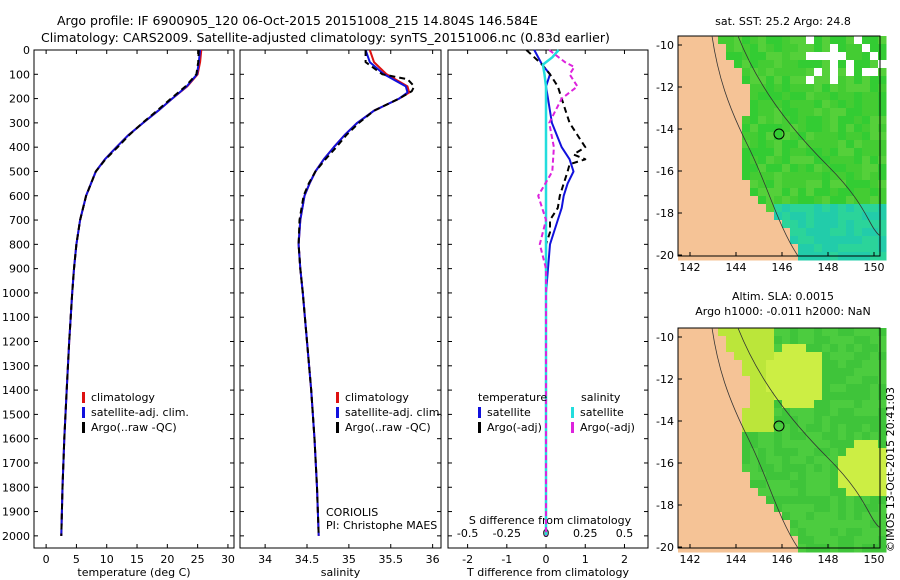 The height and width of the screenshot is (580, 900). What do you see at coordinates (133, 572) in the screenshot?
I see `x-axis-label: temperature (deg C)` at bounding box center [133, 572].